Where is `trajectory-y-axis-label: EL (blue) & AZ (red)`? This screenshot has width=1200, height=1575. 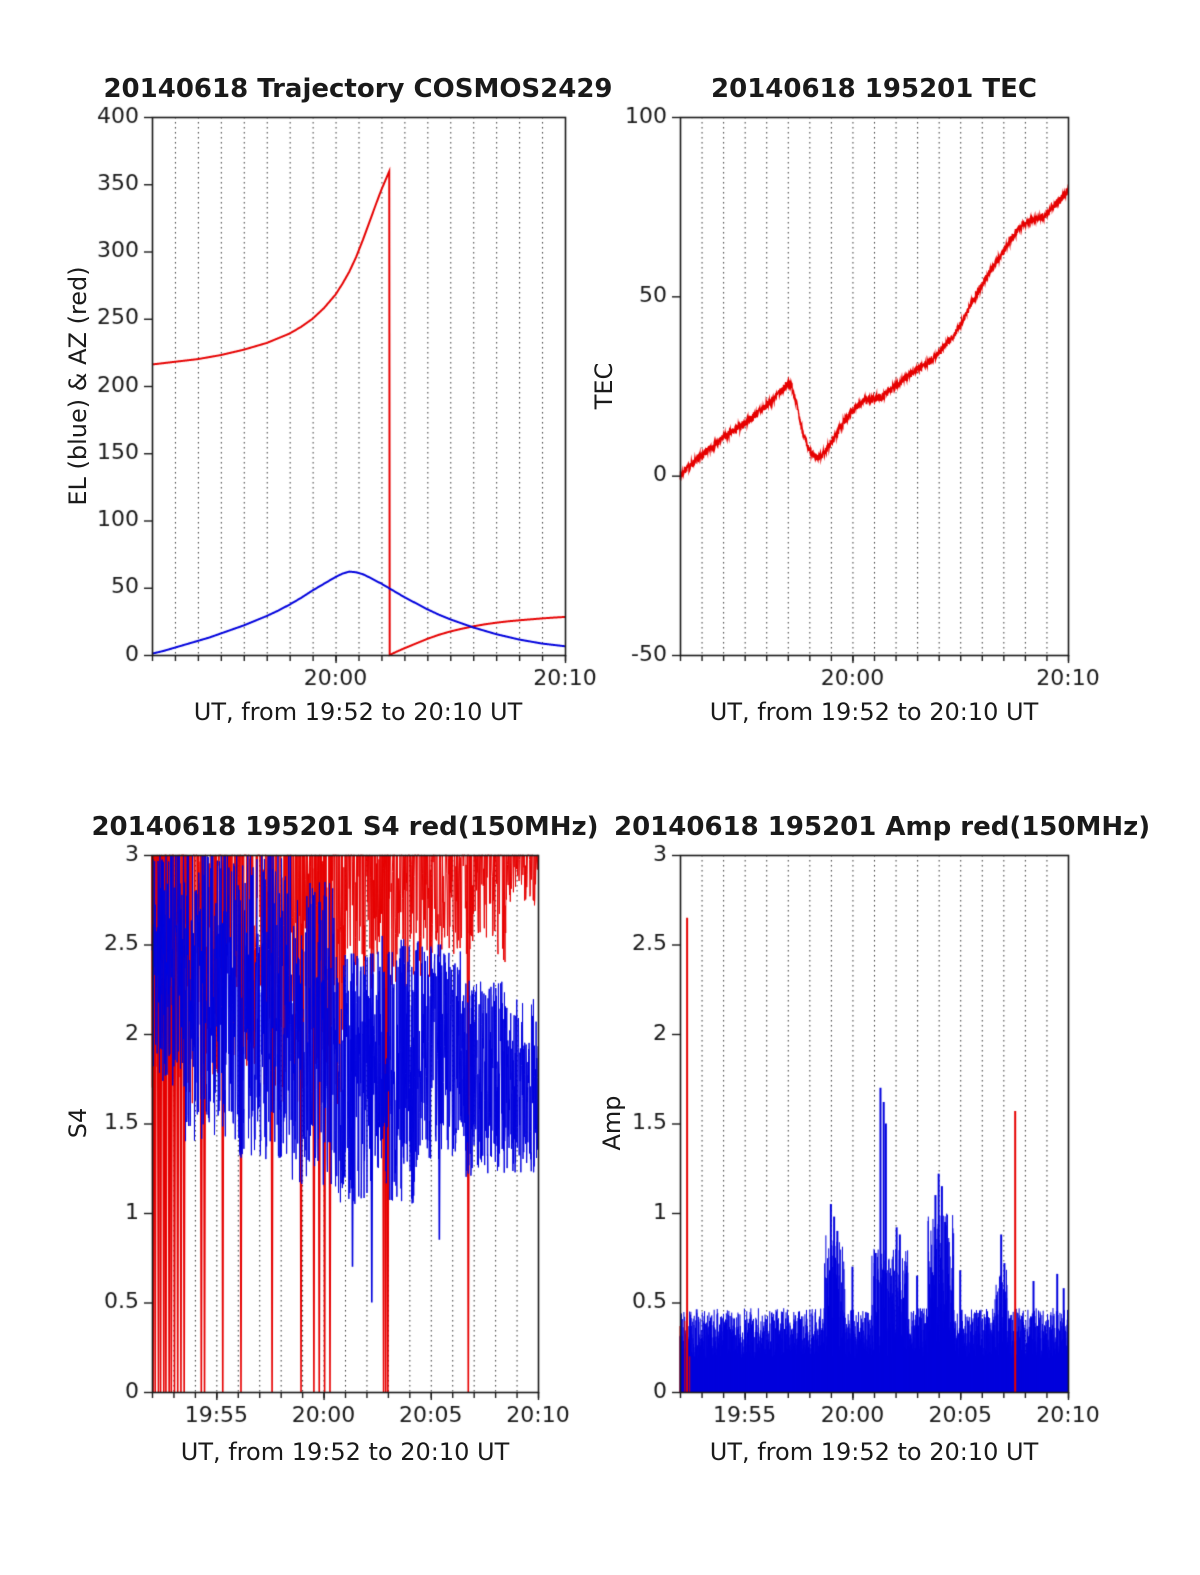
trajectory-y-axis-label: EL (blue) & AZ (red) is located at coordinates (78, 386).